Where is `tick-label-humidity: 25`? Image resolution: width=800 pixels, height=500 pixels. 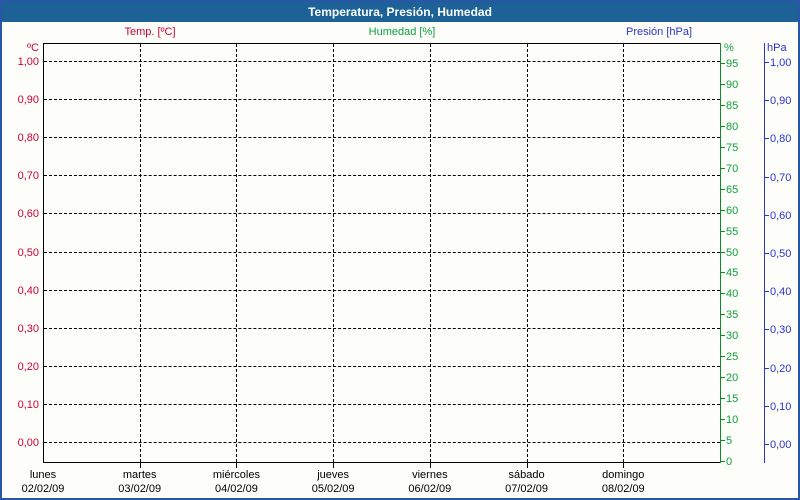 tick-label-humidity: 25 is located at coordinates (732, 357).